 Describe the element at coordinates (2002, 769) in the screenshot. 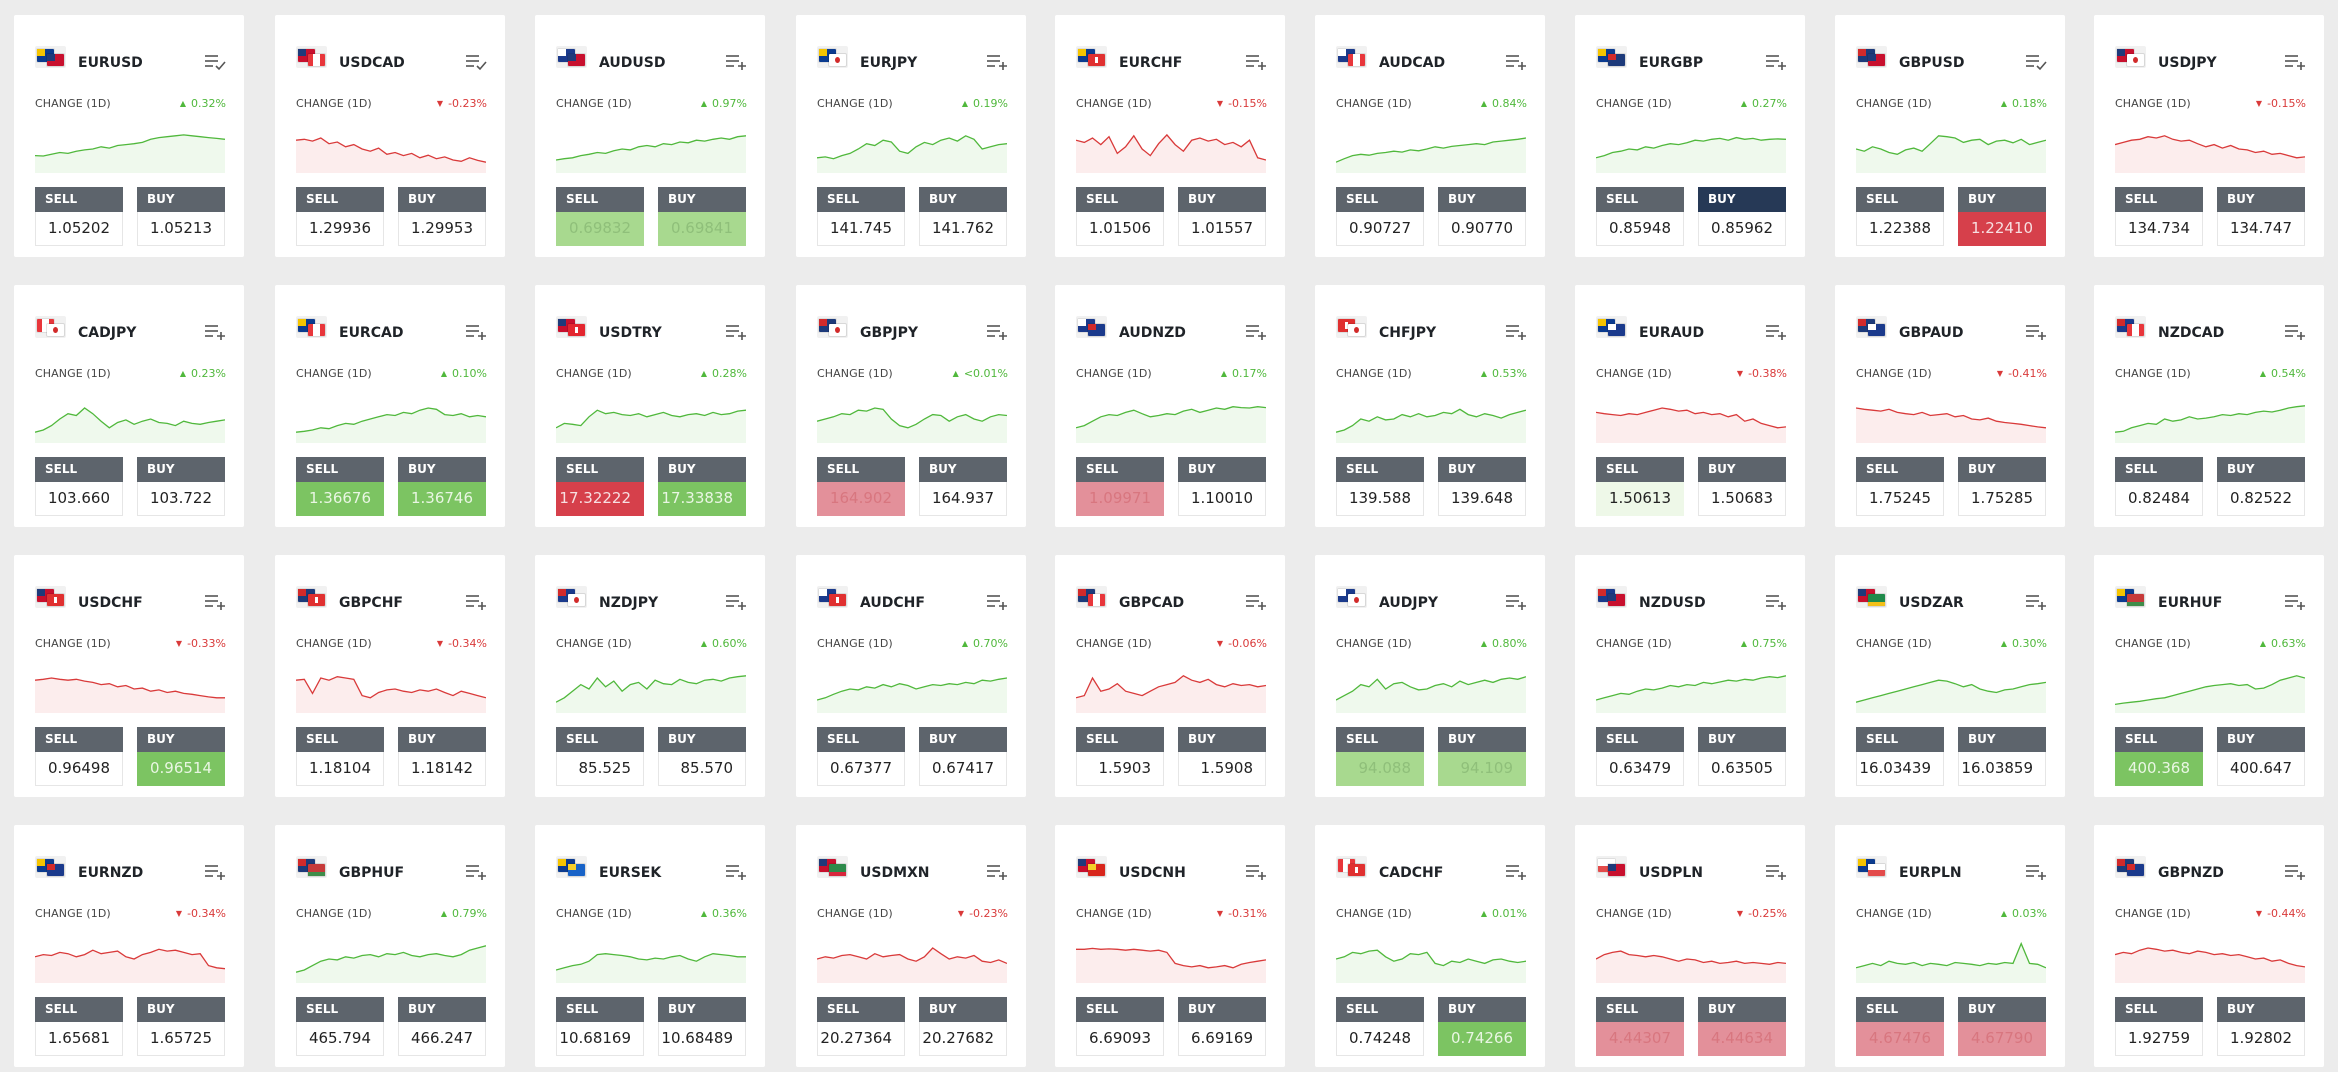

I see `buy-price: 16.03859` at that location.